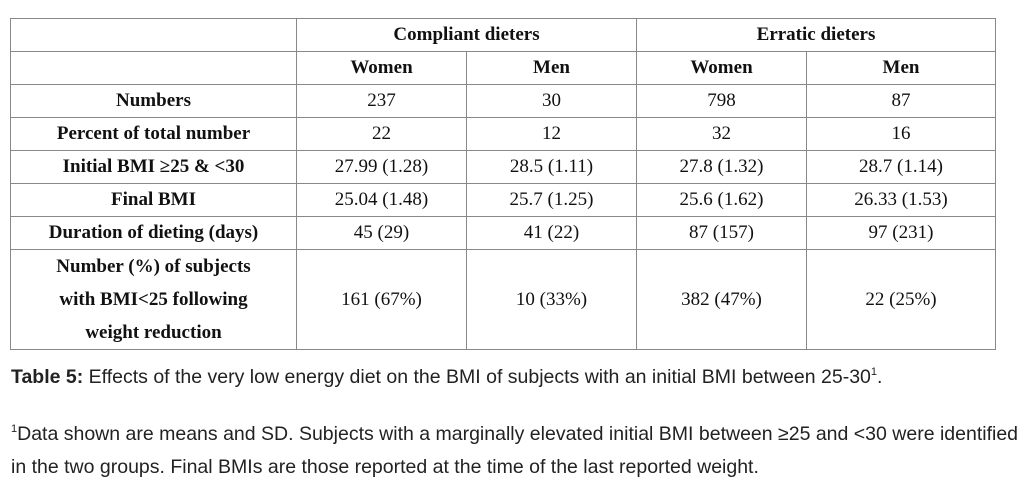 This screenshot has width=1024, height=490. I want to click on footnote-marker: 1, so click(14, 429).